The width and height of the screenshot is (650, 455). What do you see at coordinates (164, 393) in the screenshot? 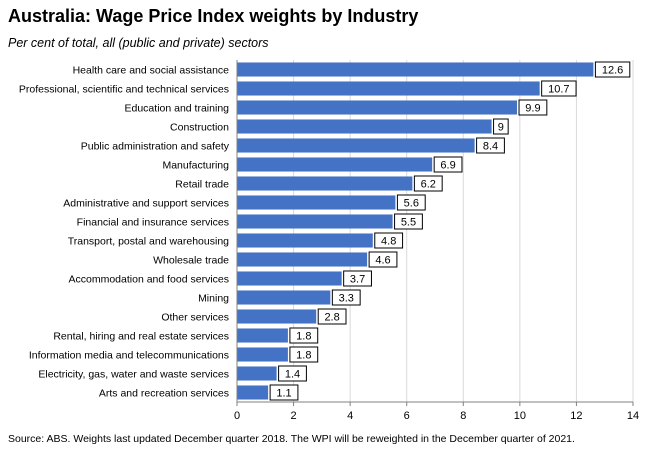
I see `category-label: Arts and recreation services` at bounding box center [164, 393].